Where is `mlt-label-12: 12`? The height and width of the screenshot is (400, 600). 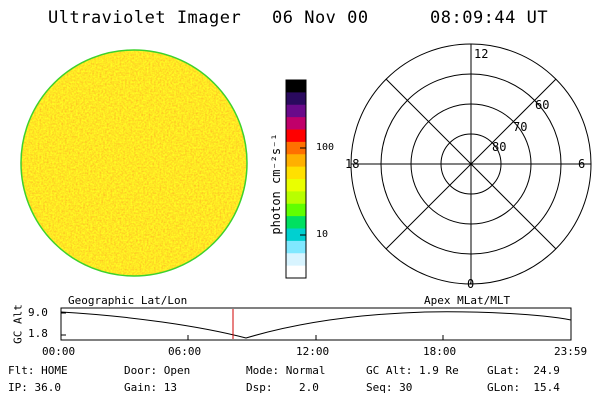
mlt-label-12: 12 is located at coordinates (481, 54).